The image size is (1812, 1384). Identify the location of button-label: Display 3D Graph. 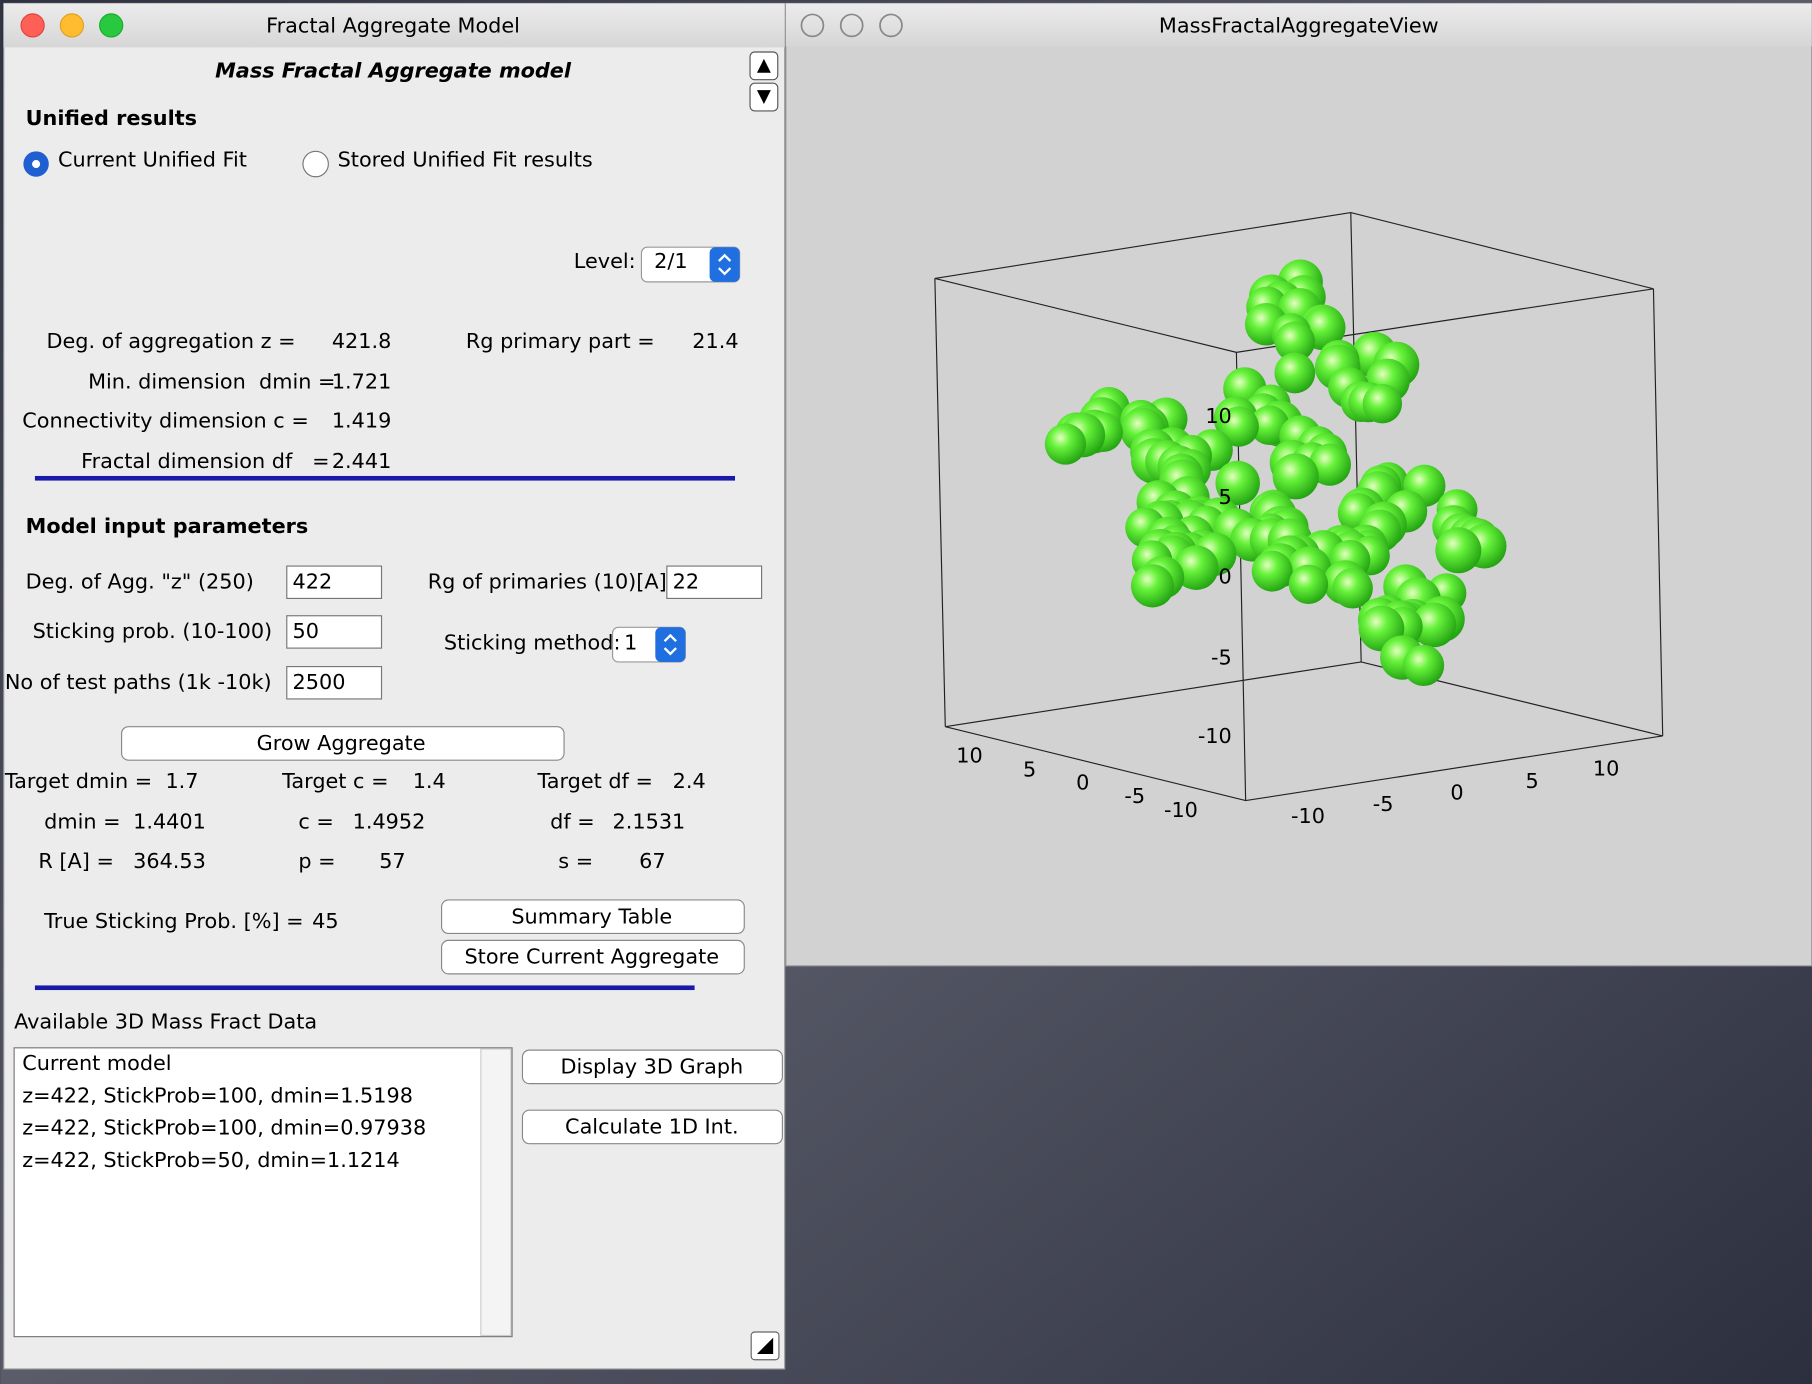
(651, 1066).